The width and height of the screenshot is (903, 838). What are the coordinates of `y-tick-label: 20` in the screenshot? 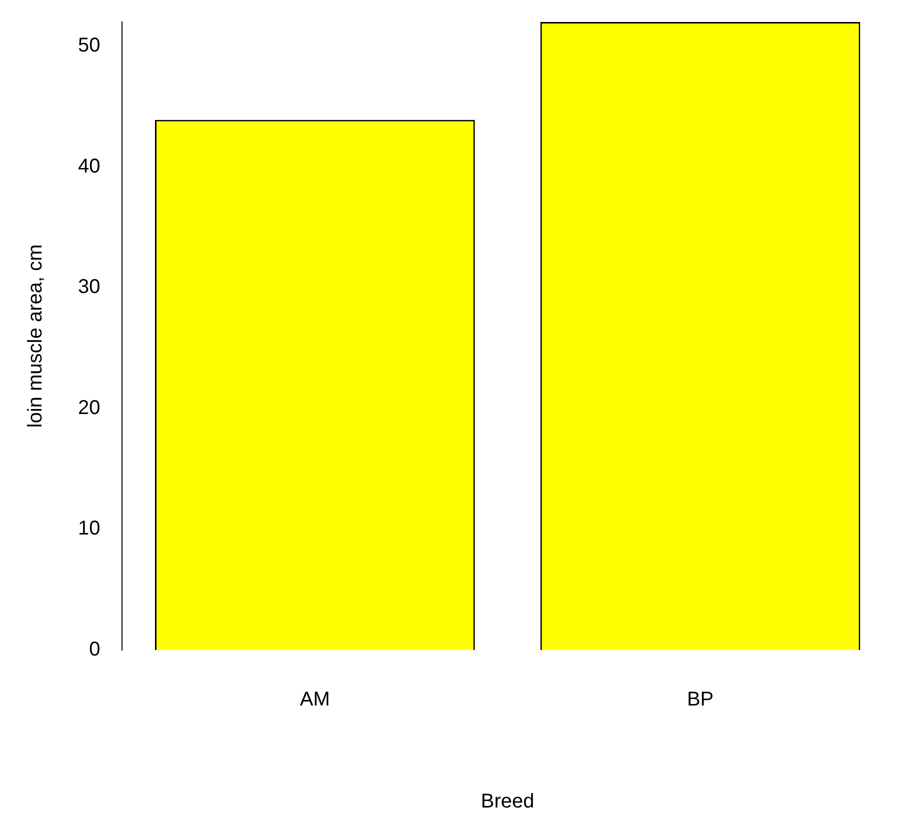 It's located at (89, 407).